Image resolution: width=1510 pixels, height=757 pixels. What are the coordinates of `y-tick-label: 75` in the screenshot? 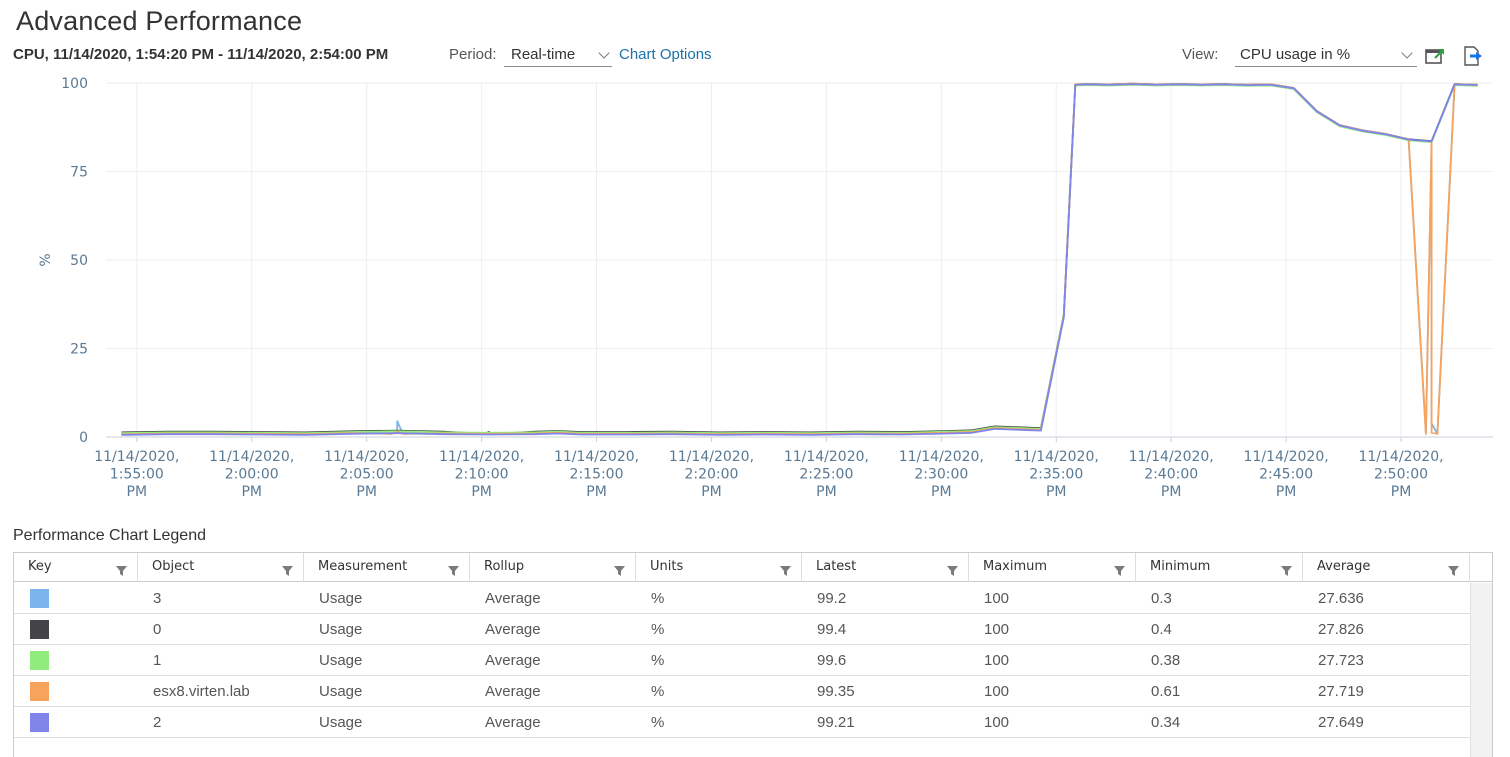 It's located at (79, 173).